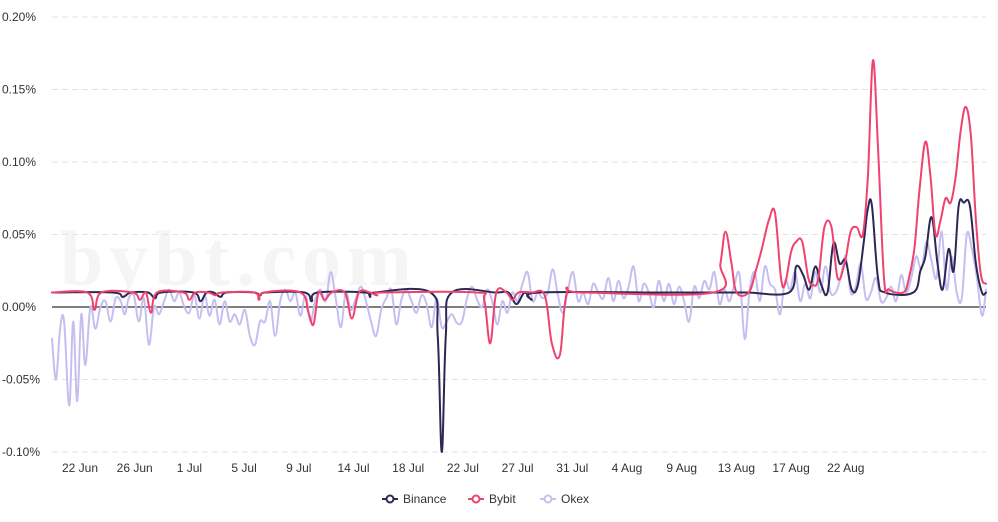 The image size is (998, 522). What do you see at coordinates (80, 468) in the screenshot?
I see `x-tick-label: 22 Jun` at bounding box center [80, 468].